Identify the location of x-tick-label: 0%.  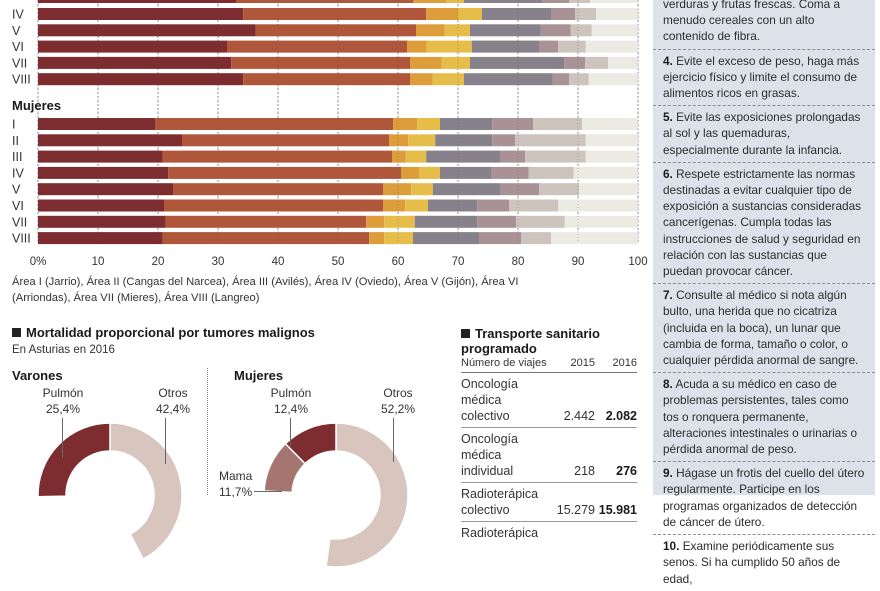
(38, 262).